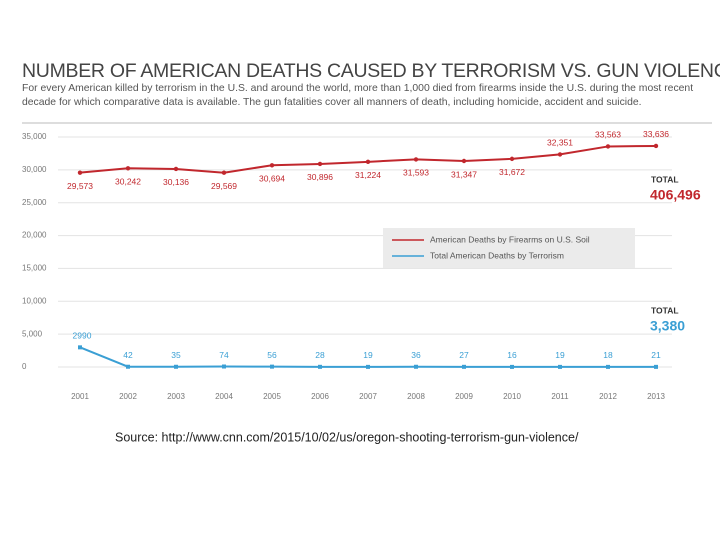 The width and height of the screenshot is (720, 540). I want to click on x-tick-label: 2011, so click(560, 396).